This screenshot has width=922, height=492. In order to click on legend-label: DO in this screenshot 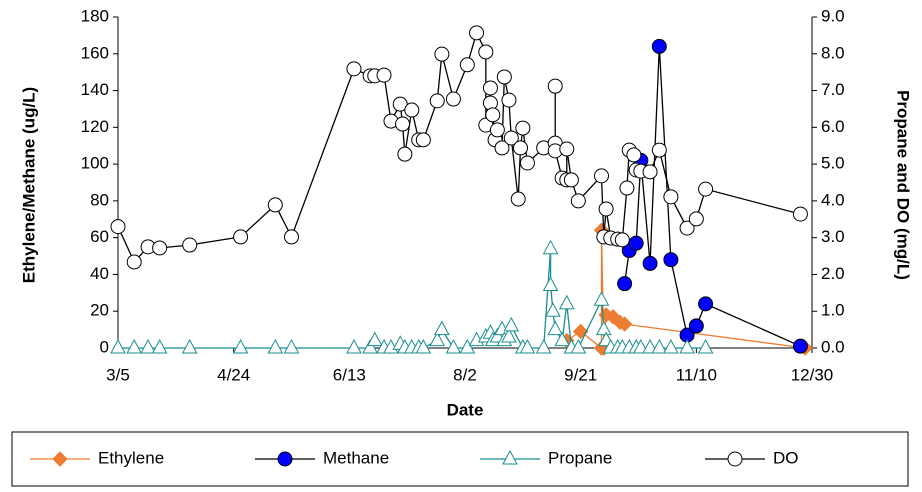, I will do `click(786, 457)`.